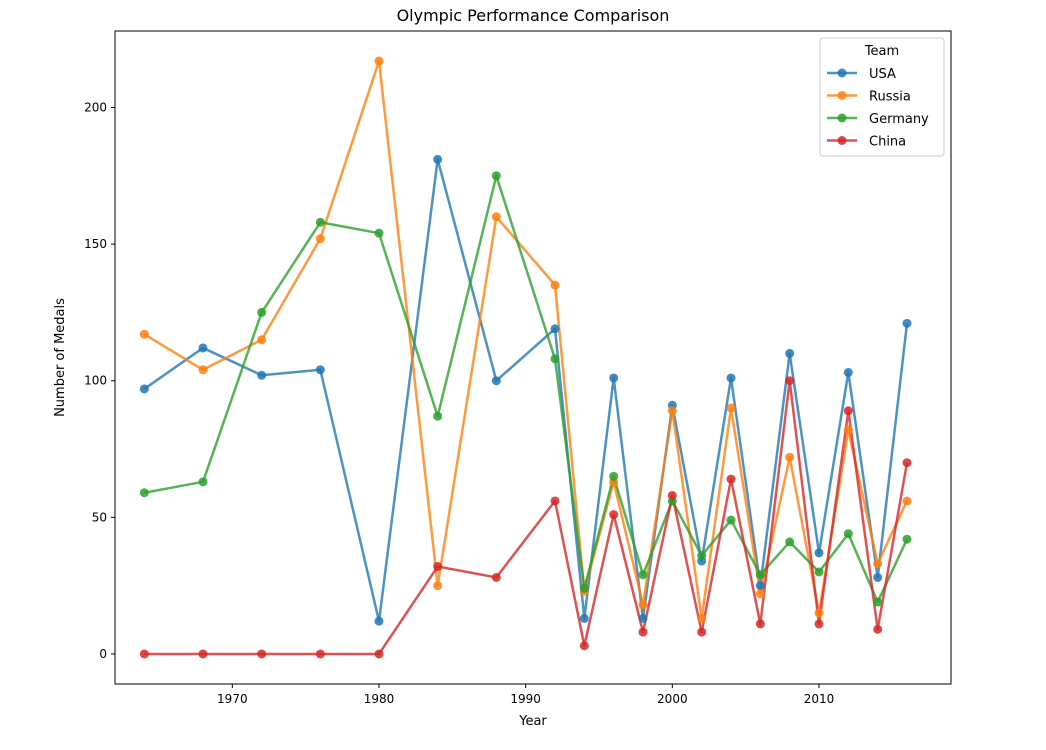  I want to click on legend: Team USA Russia Germany China, so click(882, 97).